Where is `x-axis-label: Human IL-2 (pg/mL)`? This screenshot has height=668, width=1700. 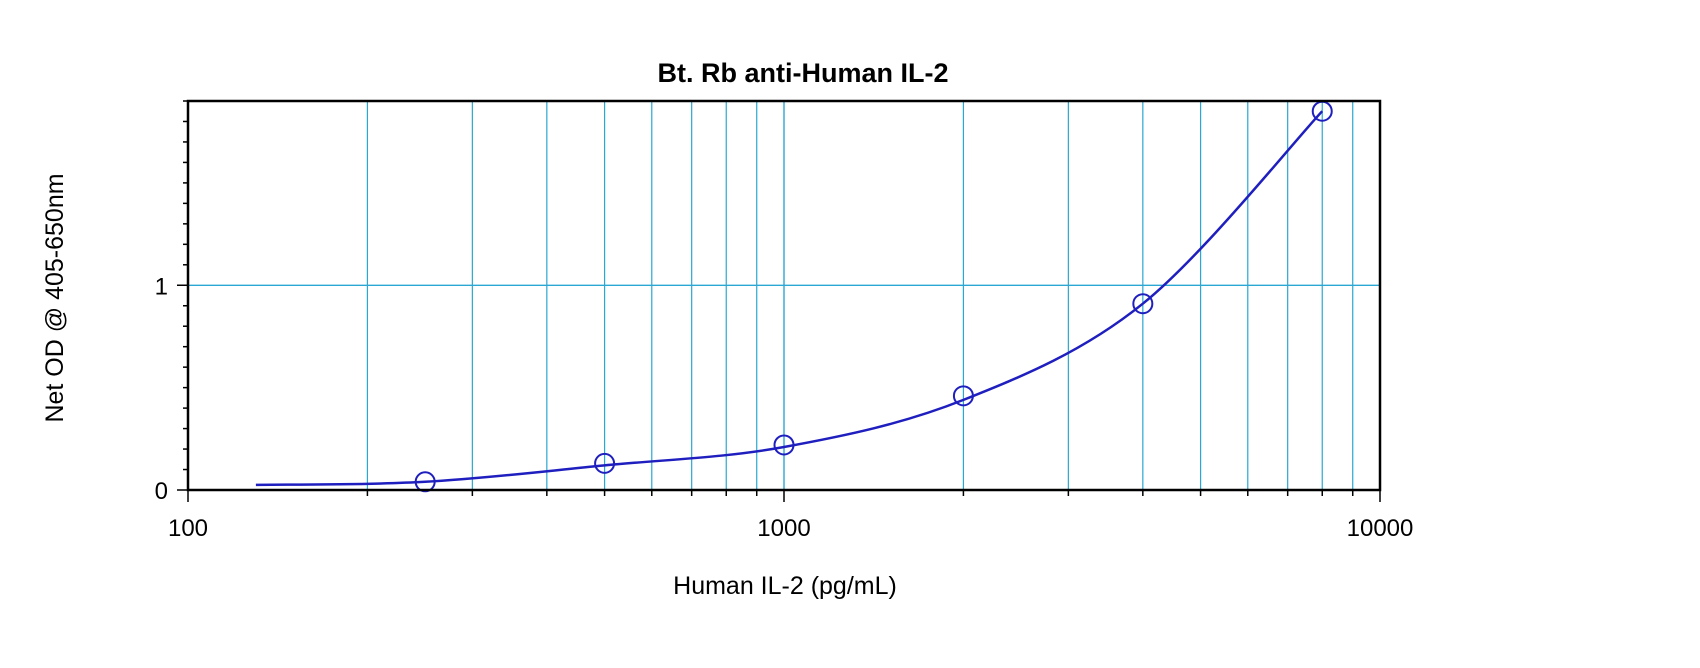 x-axis-label: Human IL-2 (pg/mL) is located at coordinates (785, 586).